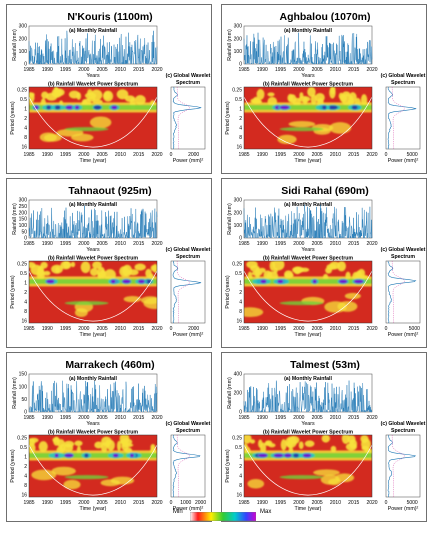 Image resolution: width=432 pixels, height=550 pixels. Describe the element at coordinates (371, 329) in the screenshot. I see `spectrum-xtick-label: 2020` at that location.